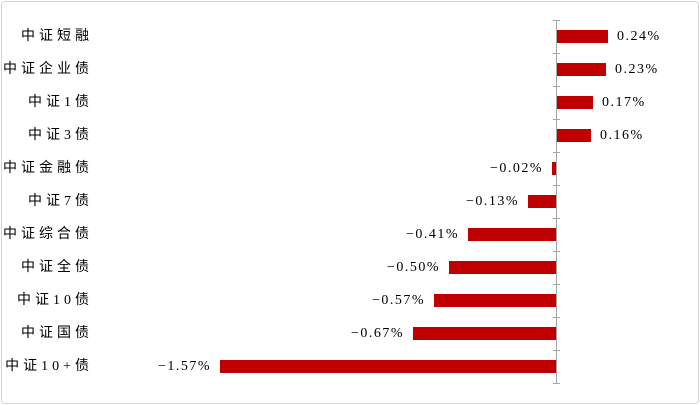  I want to click on bar-row: 中证短融 0.24%, so click(350, 36).